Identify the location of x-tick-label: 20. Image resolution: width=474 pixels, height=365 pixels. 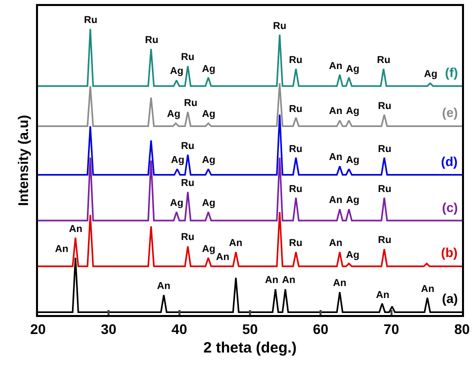
(38, 328).